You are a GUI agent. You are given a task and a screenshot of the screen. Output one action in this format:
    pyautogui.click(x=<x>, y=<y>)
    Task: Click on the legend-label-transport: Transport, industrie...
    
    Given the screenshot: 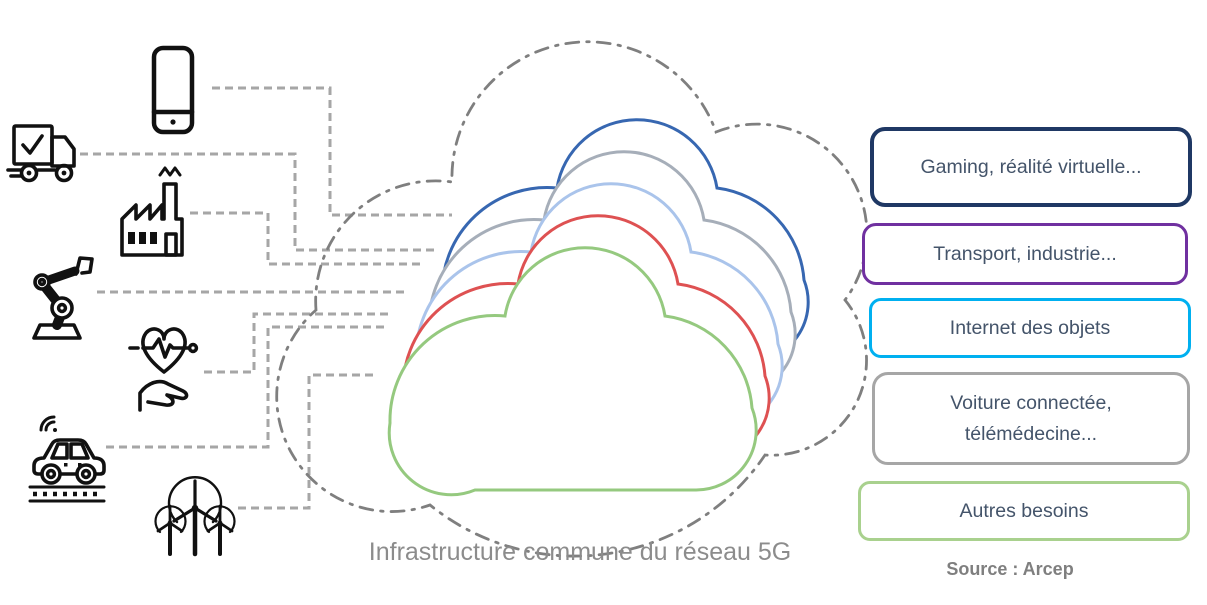 What is the action you would take?
    pyautogui.click(x=1025, y=253)
    